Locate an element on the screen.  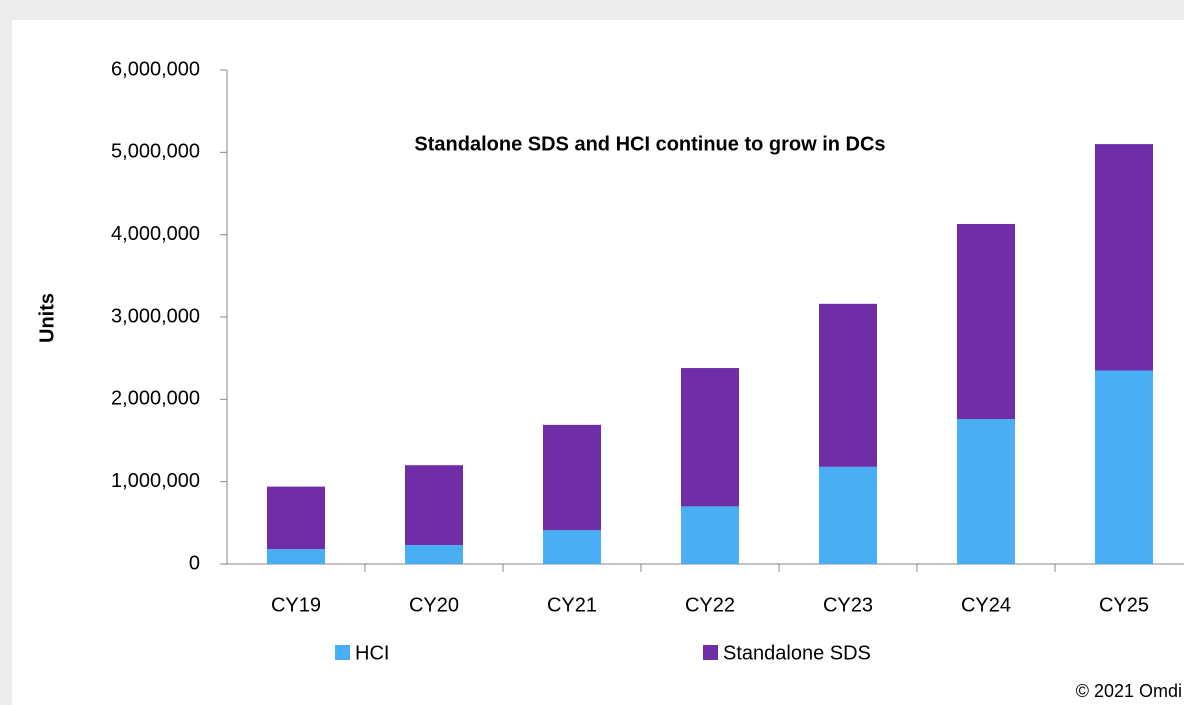
y-axis-label: Units is located at coordinates (47, 318).